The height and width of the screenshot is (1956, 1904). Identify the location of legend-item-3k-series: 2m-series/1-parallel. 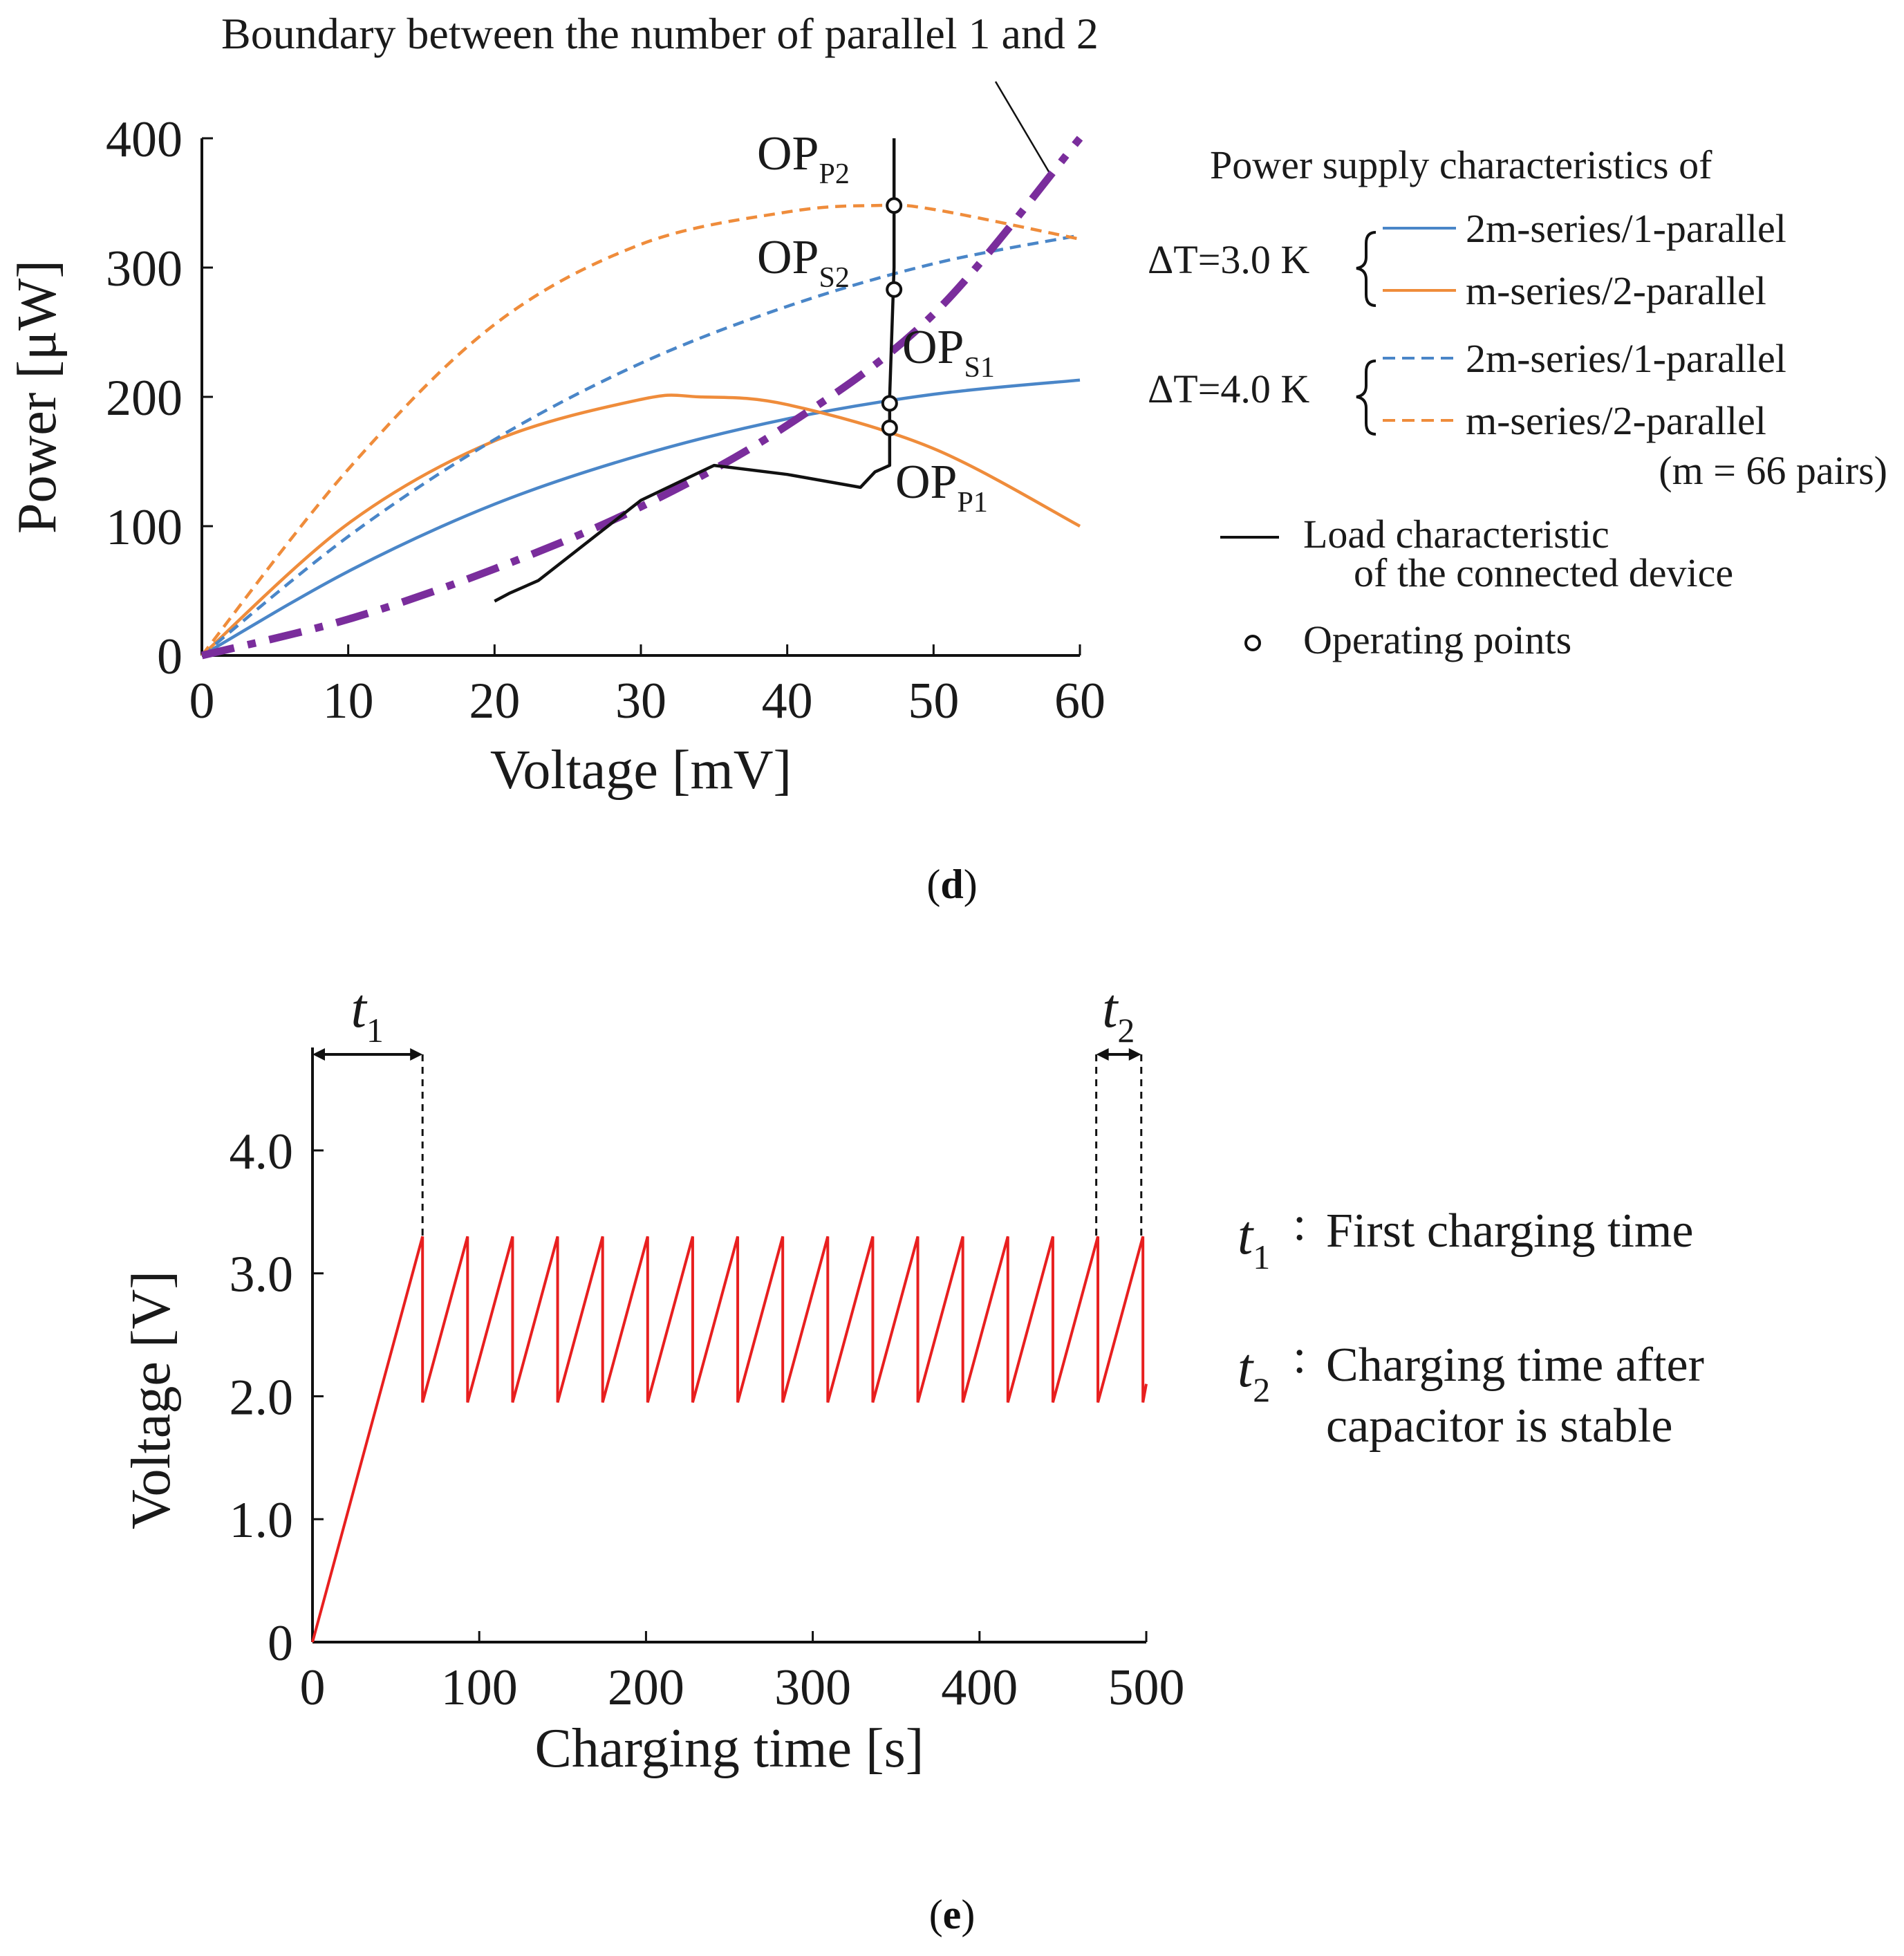
(1626, 228).